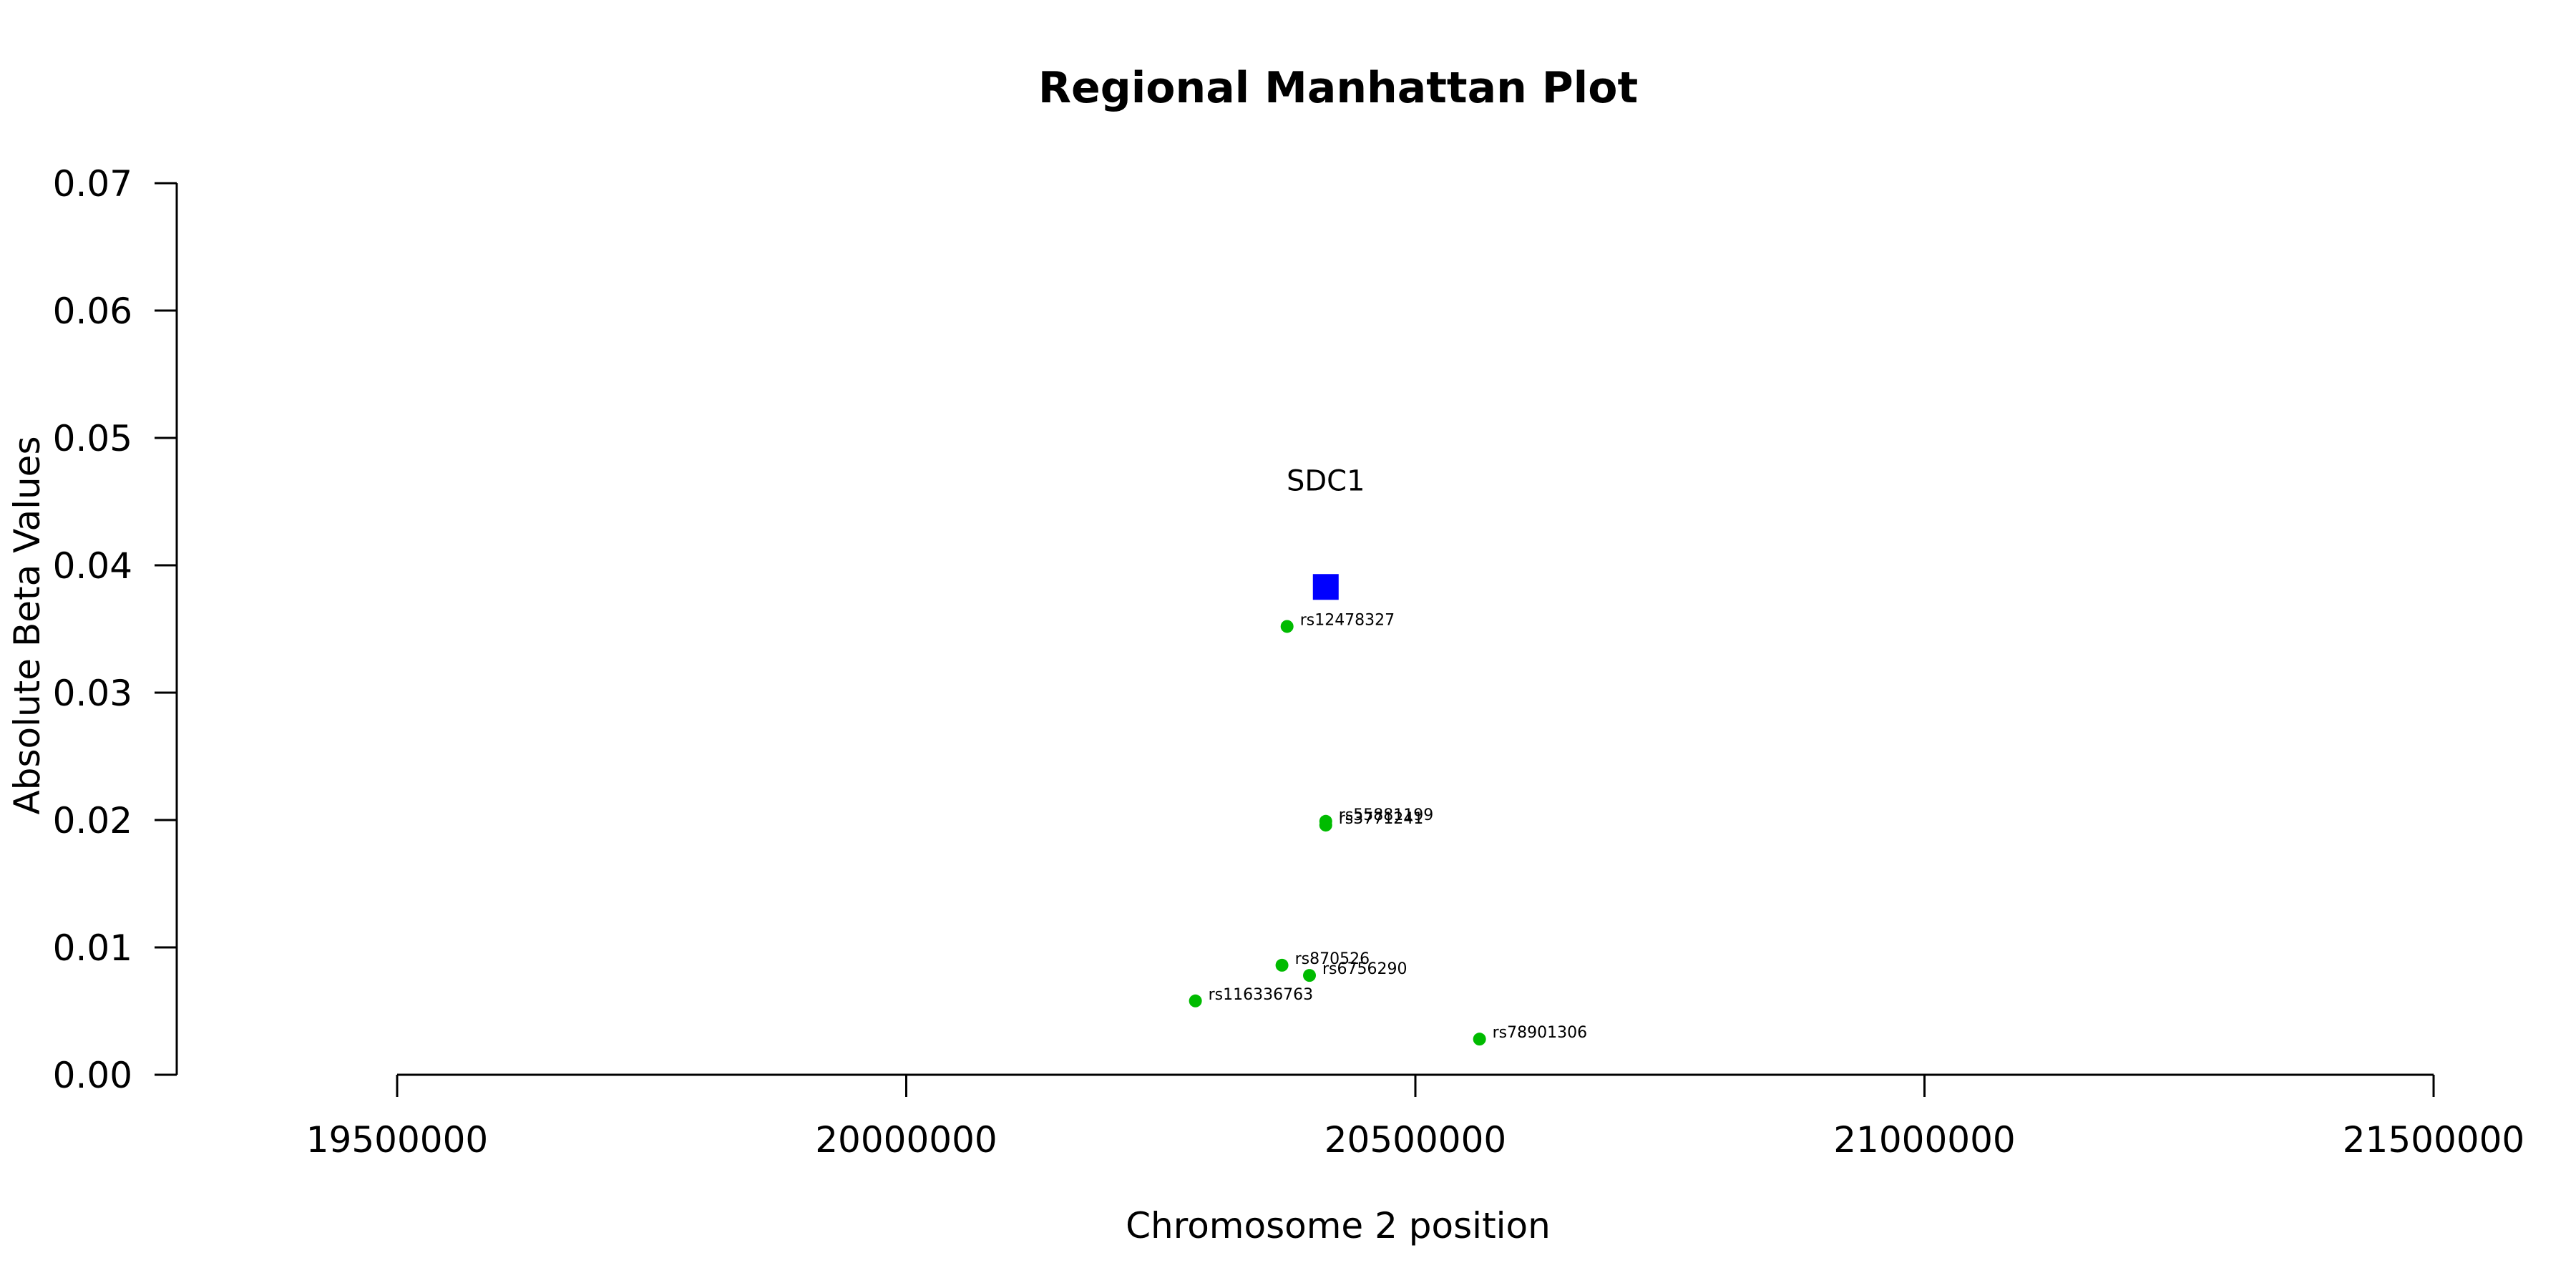  What do you see at coordinates (1338, 88) in the screenshot?
I see `chart-title: Regional Manhattan Plot` at bounding box center [1338, 88].